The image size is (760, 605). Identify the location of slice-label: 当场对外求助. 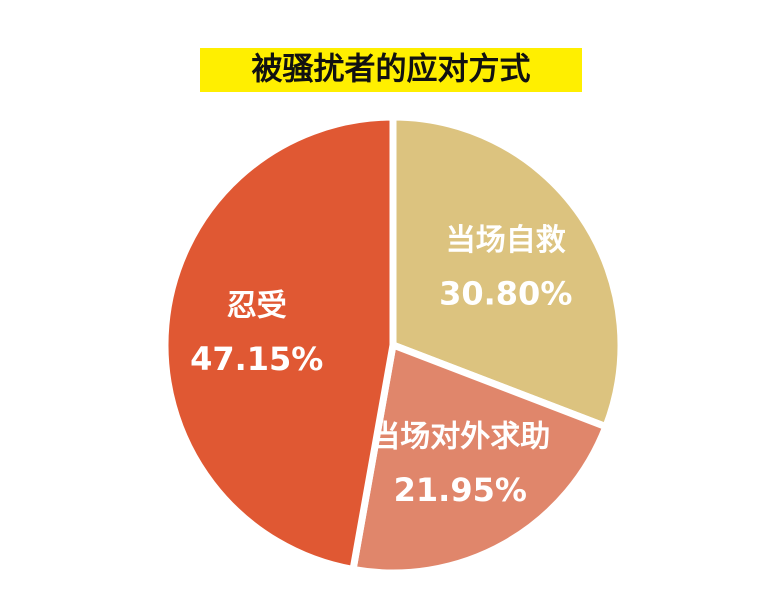
(460, 437).